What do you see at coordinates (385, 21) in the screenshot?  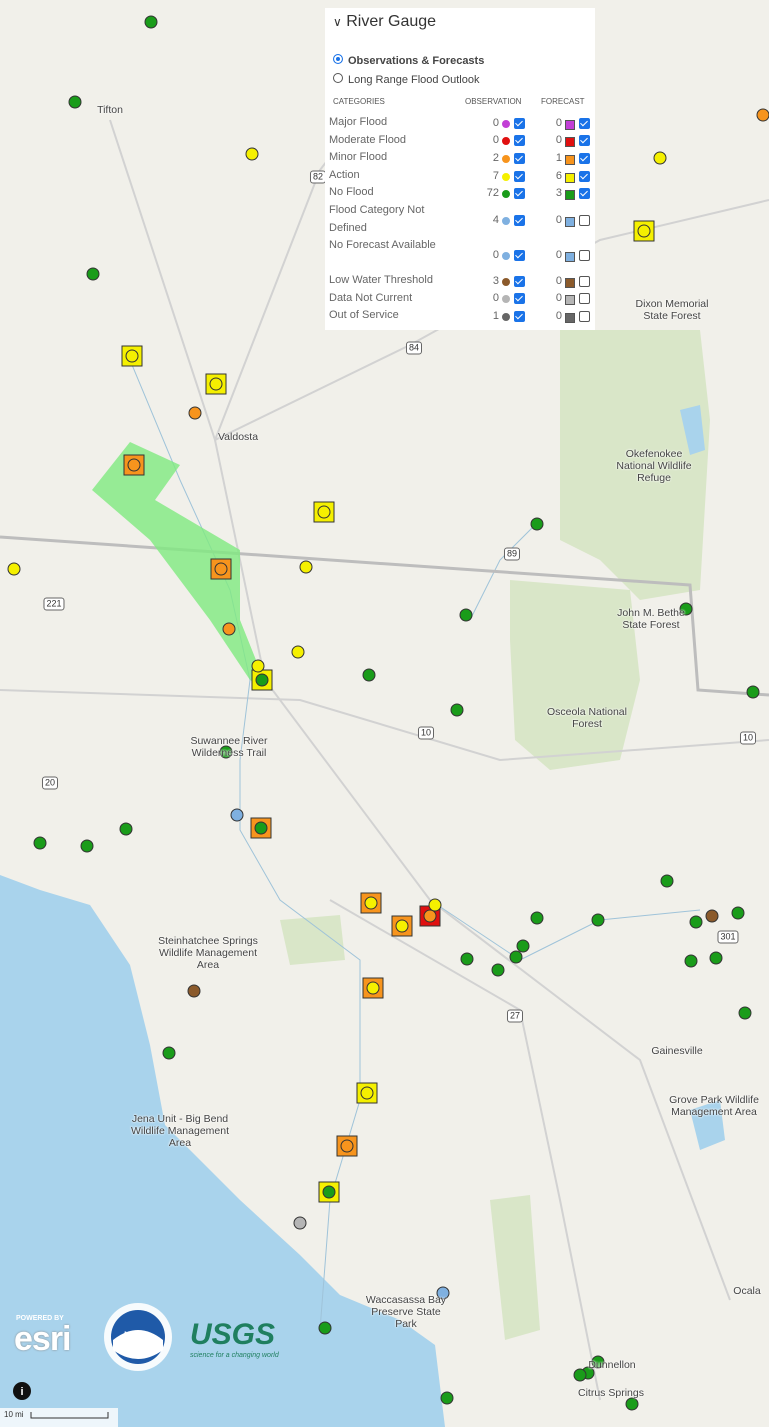 I see `panel-title: ∨ River Gauge` at bounding box center [385, 21].